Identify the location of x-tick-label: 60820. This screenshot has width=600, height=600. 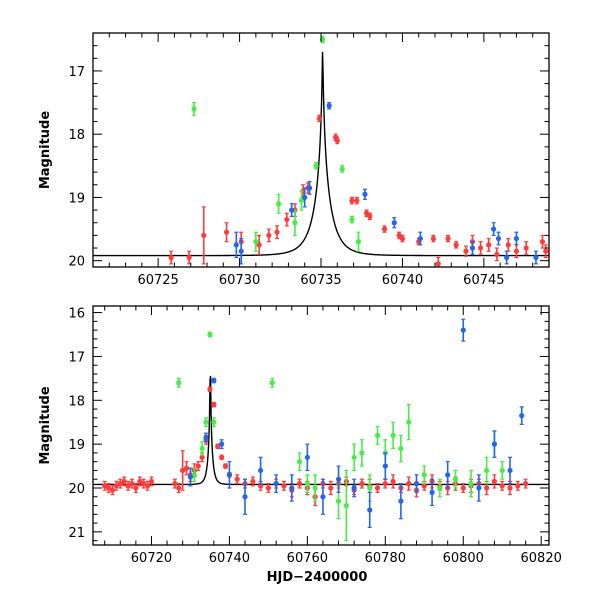
(541, 558).